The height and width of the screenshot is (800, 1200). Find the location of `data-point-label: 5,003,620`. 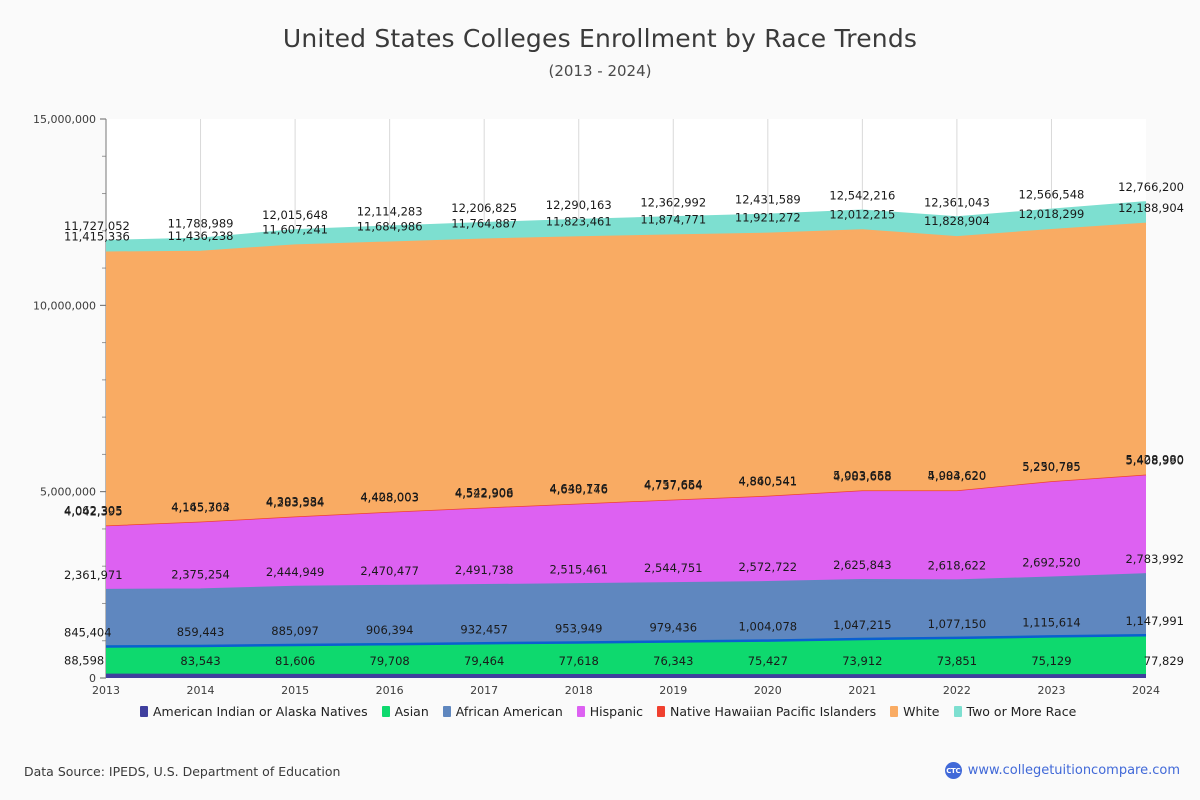

data-point-label: 5,003,620 is located at coordinates (957, 476).